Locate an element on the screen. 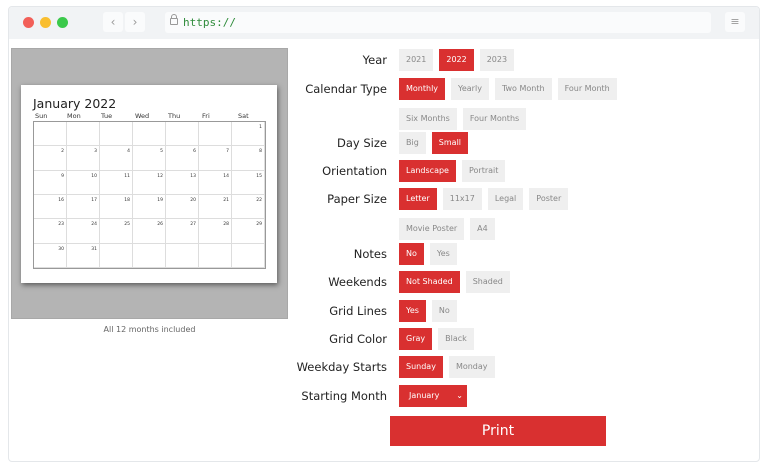  year-option-2023: 2023 is located at coordinates (497, 60).